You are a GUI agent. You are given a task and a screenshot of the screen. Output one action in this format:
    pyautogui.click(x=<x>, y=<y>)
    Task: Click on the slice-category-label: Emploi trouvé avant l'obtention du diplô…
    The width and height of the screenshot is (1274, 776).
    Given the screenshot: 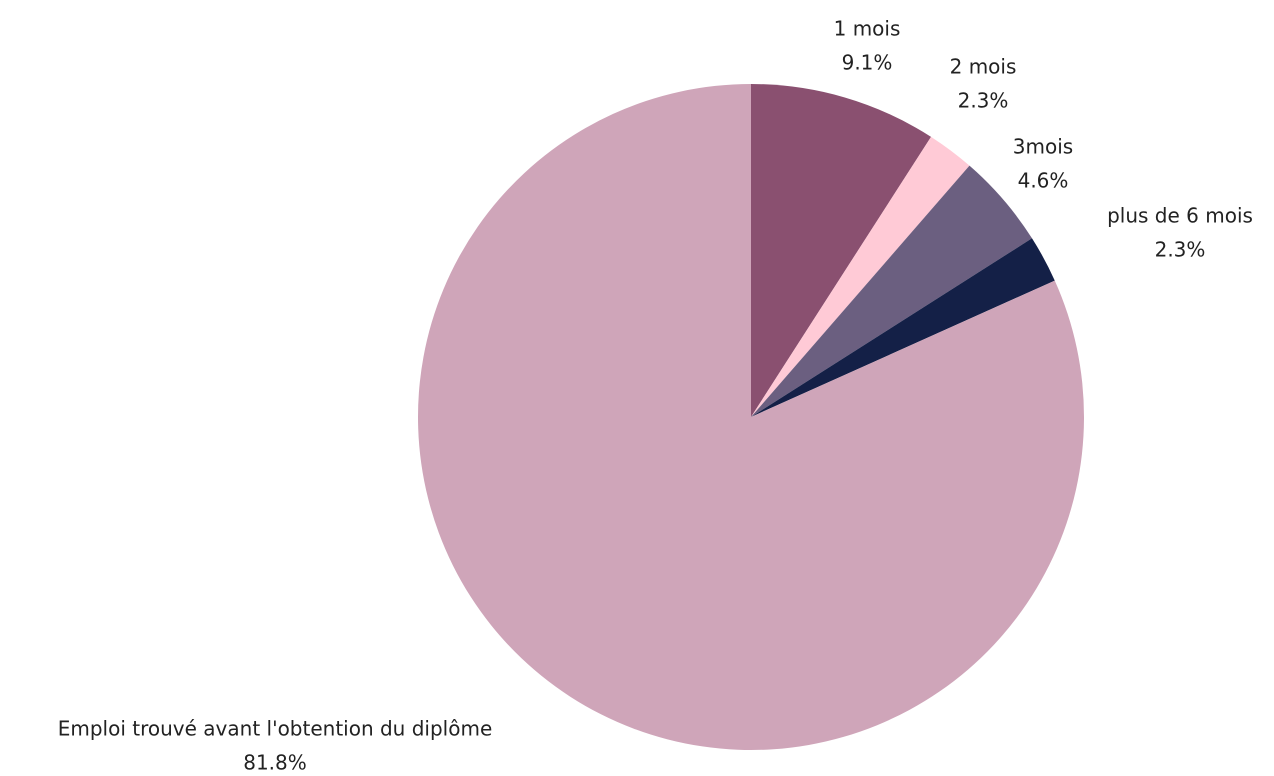 What is the action you would take?
    pyautogui.click(x=275, y=729)
    